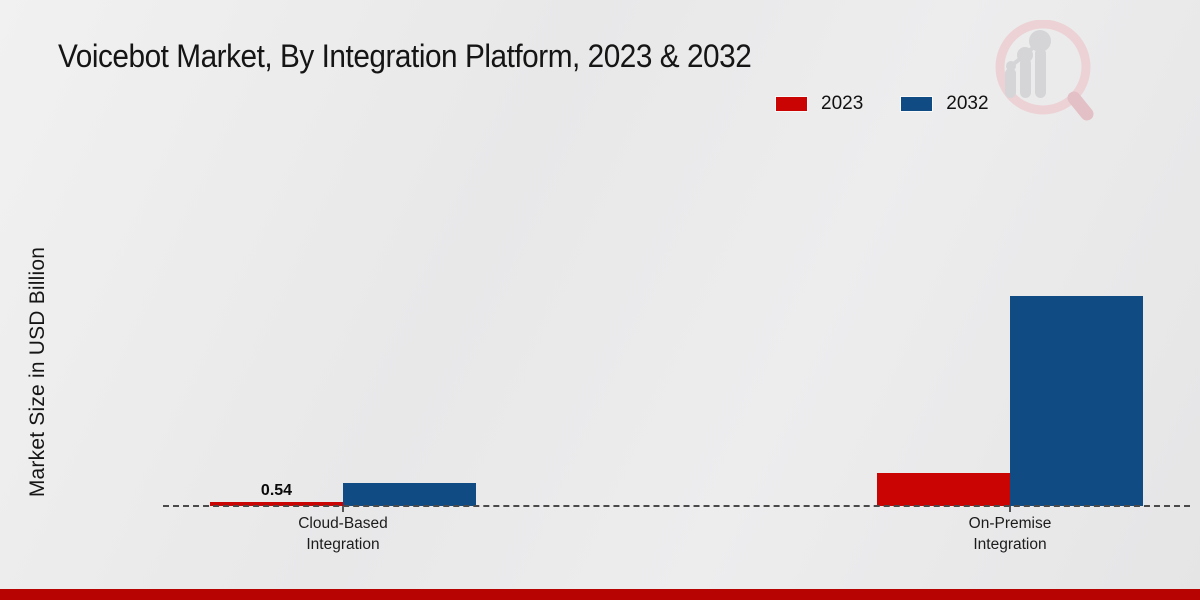  What do you see at coordinates (842, 103) in the screenshot?
I see `legend-label-2023: 2023` at bounding box center [842, 103].